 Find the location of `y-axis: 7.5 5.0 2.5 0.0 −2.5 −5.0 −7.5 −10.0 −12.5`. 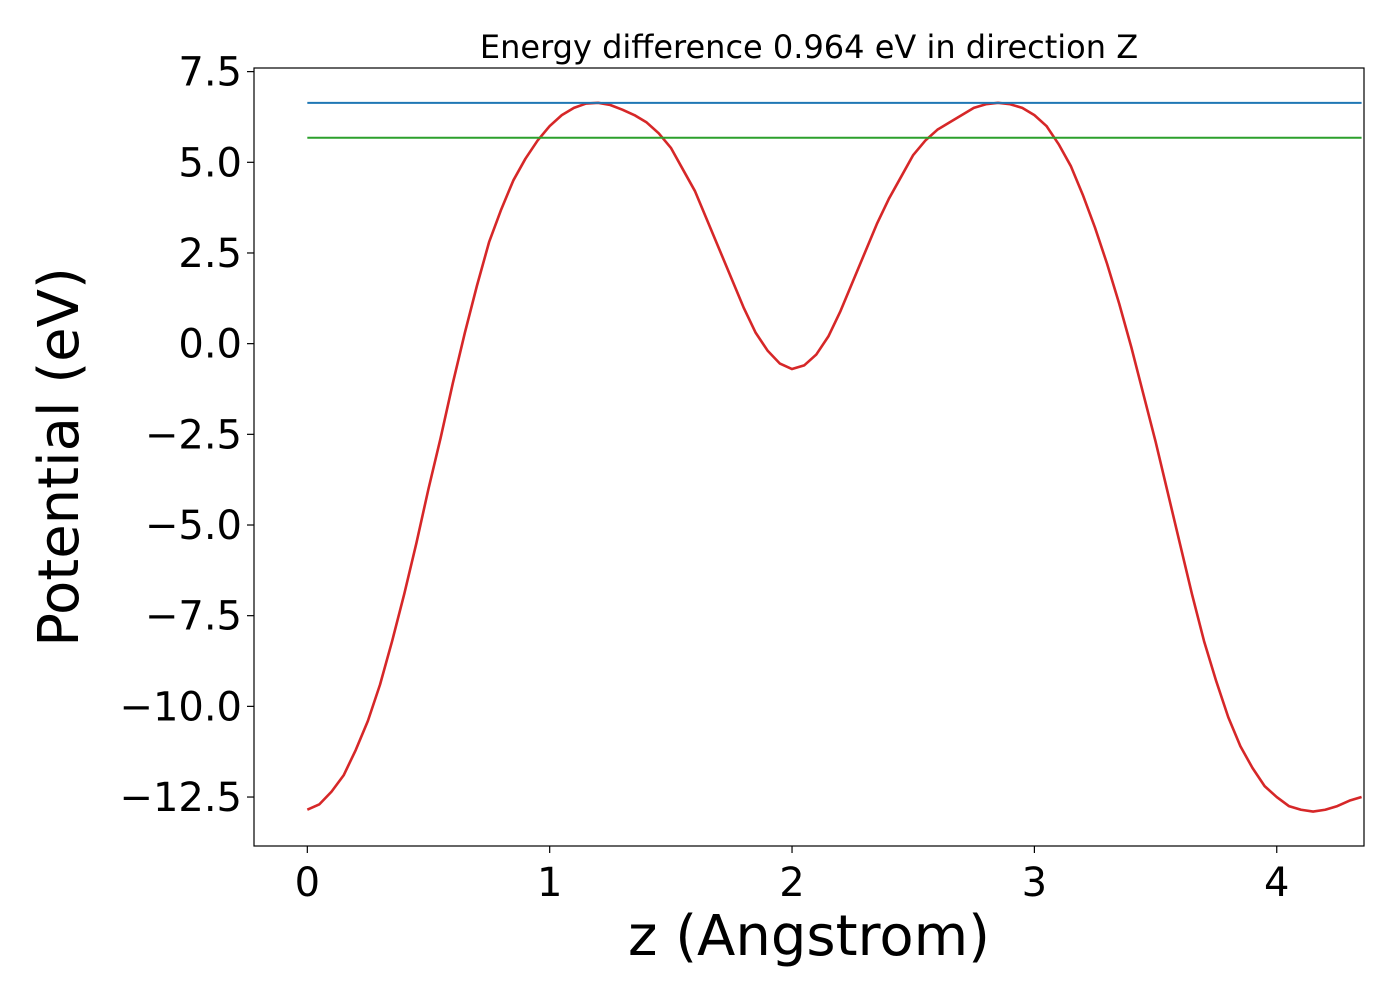

y-axis: 7.5 5.0 2.5 0.0 −2.5 −5.0 −7.5 −10.0 −12.5 is located at coordinates (186, 435).